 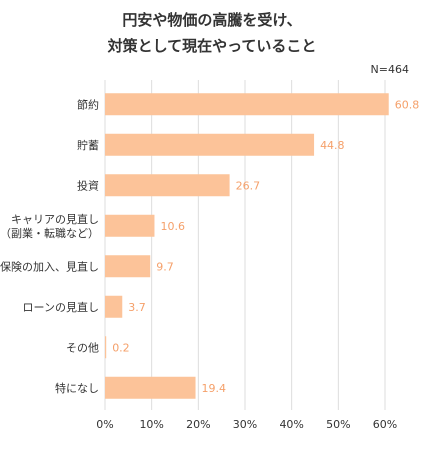 I want to click on value-label: 10.6, so click(x=172, y=226).